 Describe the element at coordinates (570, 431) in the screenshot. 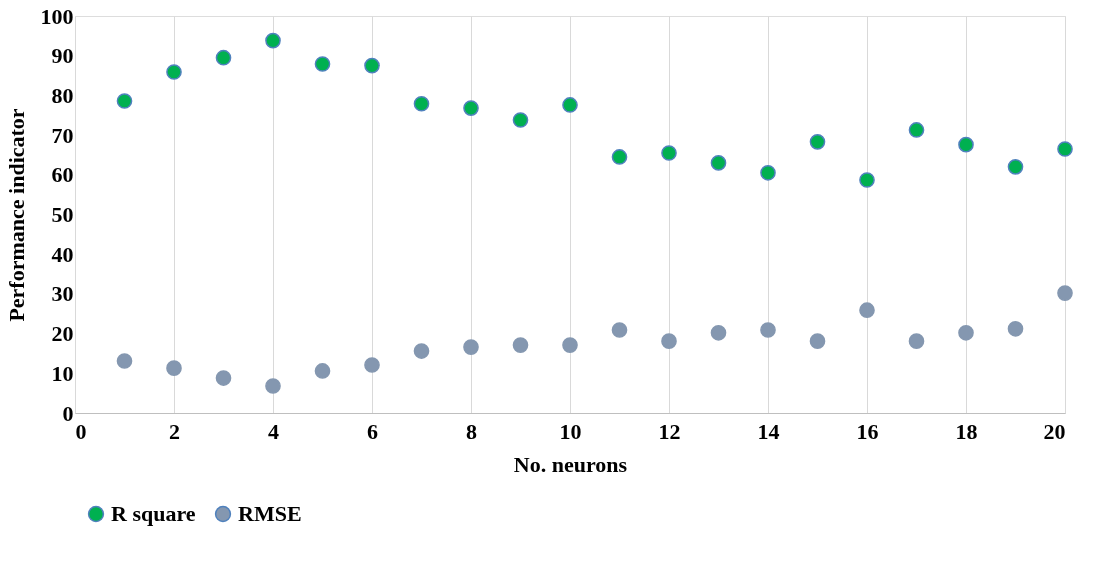

I see `x-tick-label: 10` at that location.